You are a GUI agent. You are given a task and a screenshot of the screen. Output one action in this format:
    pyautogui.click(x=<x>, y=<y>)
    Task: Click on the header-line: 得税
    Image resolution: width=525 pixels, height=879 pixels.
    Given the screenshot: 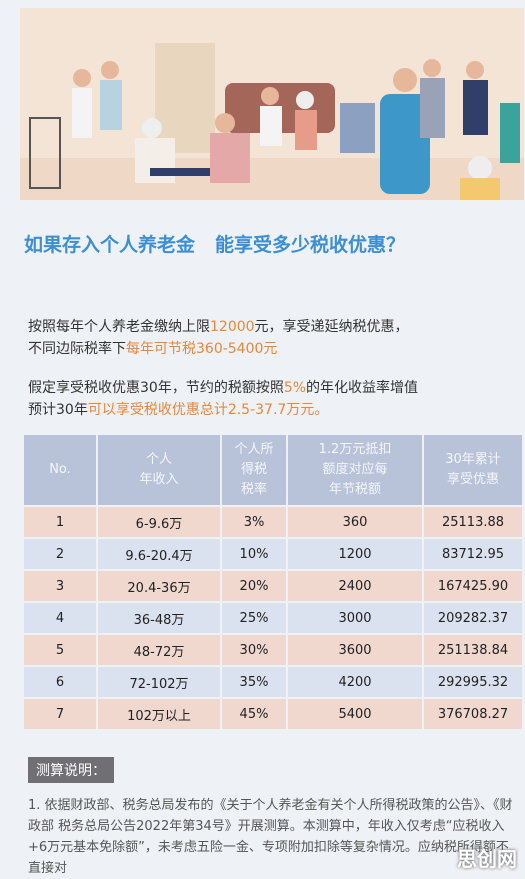 What is the action you would take?
    pyautogui.click(x=253, y=469)
    